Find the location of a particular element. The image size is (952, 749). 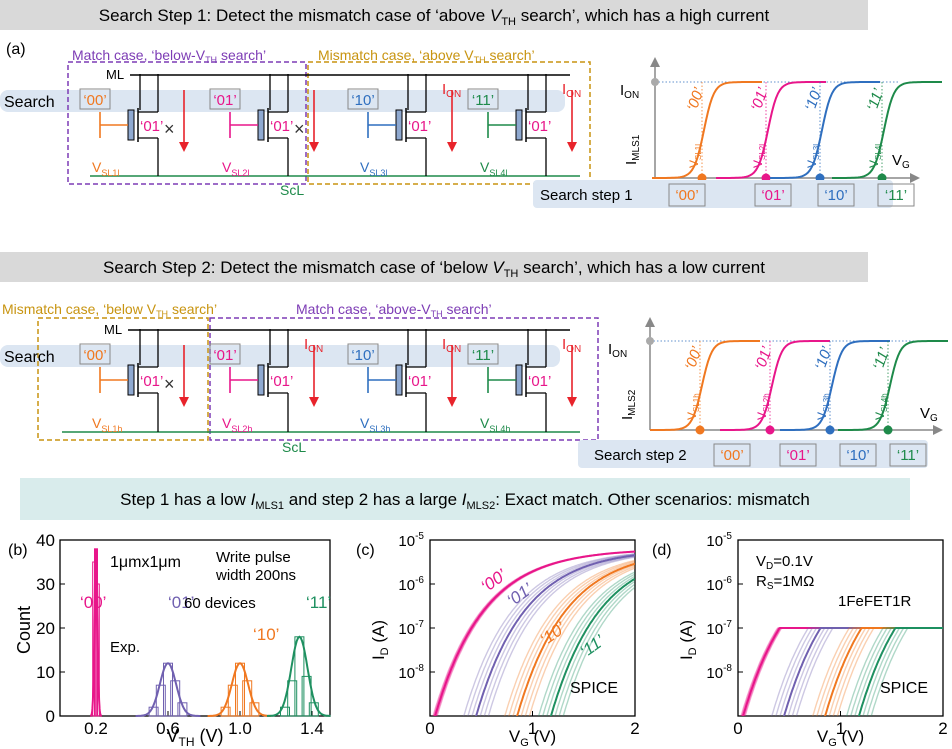

step-code: ‘10’ is located at coordinates (857, 455).